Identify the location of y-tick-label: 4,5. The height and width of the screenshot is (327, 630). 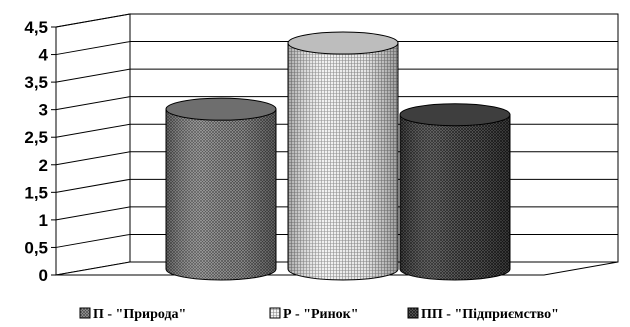
(36, 27).